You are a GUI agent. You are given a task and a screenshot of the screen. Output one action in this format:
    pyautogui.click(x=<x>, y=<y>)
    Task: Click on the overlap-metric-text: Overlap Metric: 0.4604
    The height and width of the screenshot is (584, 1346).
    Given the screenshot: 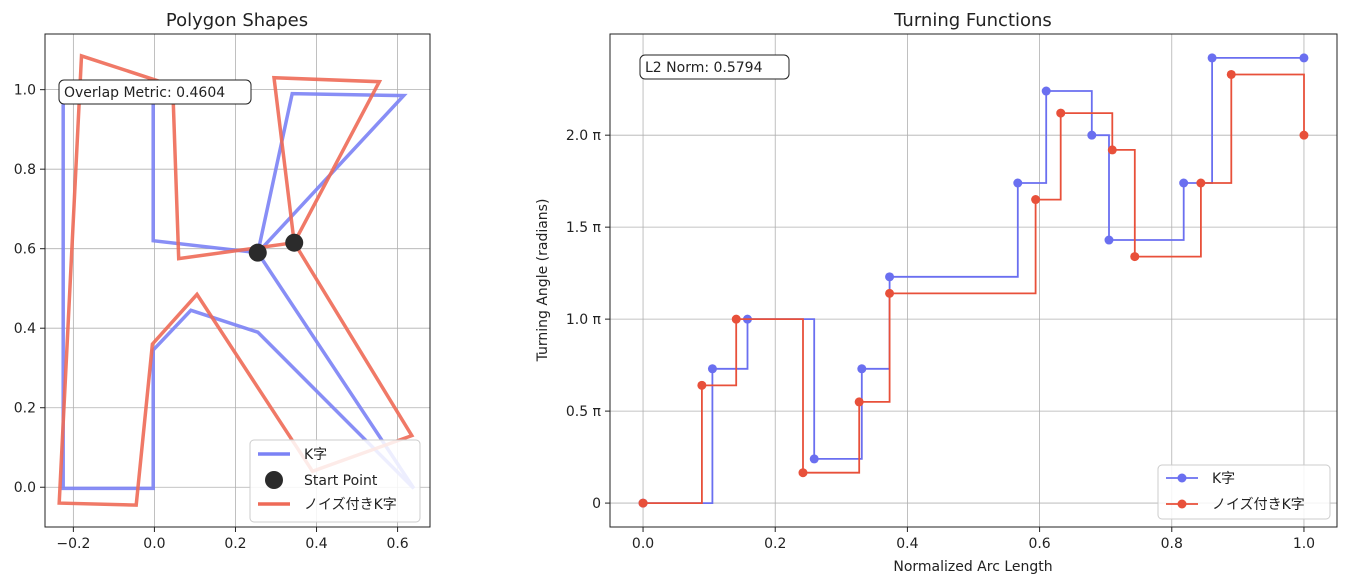 What is the action you would take?
    pyautogui.click(x=144, y=93)
    